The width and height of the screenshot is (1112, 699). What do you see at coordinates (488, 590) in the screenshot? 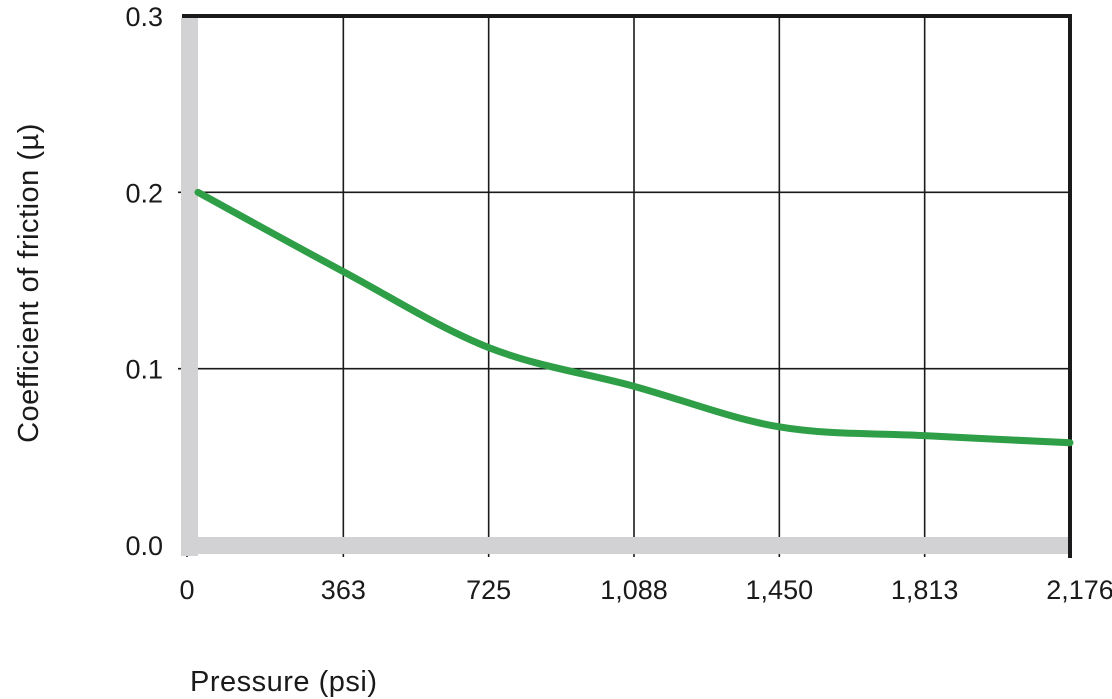
I see `x-tick-label: 725` at bounding box center [488, 590].